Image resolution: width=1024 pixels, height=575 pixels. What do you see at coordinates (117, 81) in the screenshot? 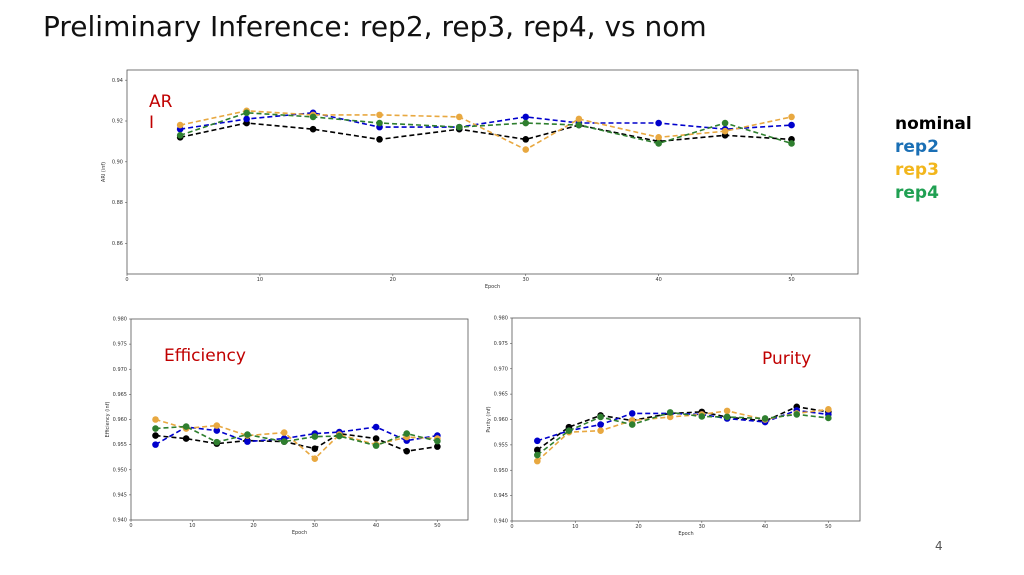
I see `y-tick-label: 0.94` at bounding box center [117, 81].